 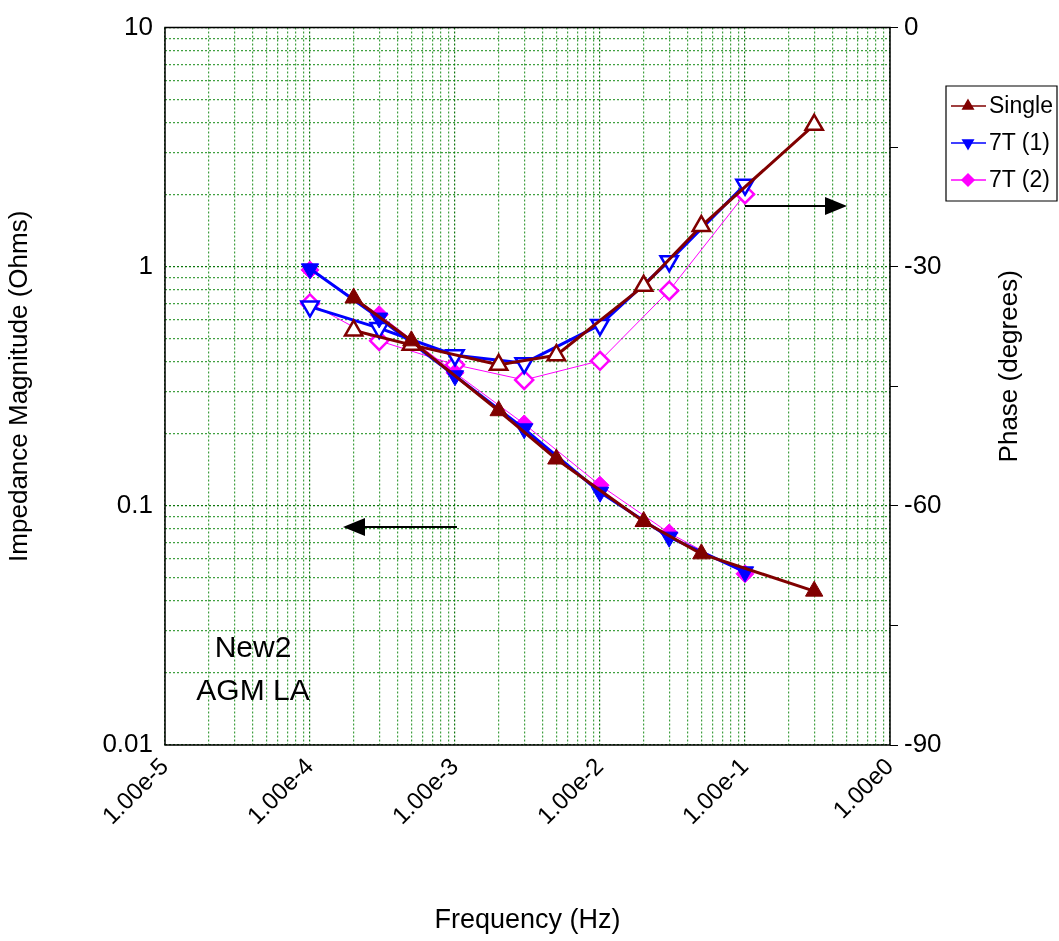 What do you see at coordinates (1021, 105) in the screenshot?
I see `legend-label: Single` at bounding box center [1021, 105].